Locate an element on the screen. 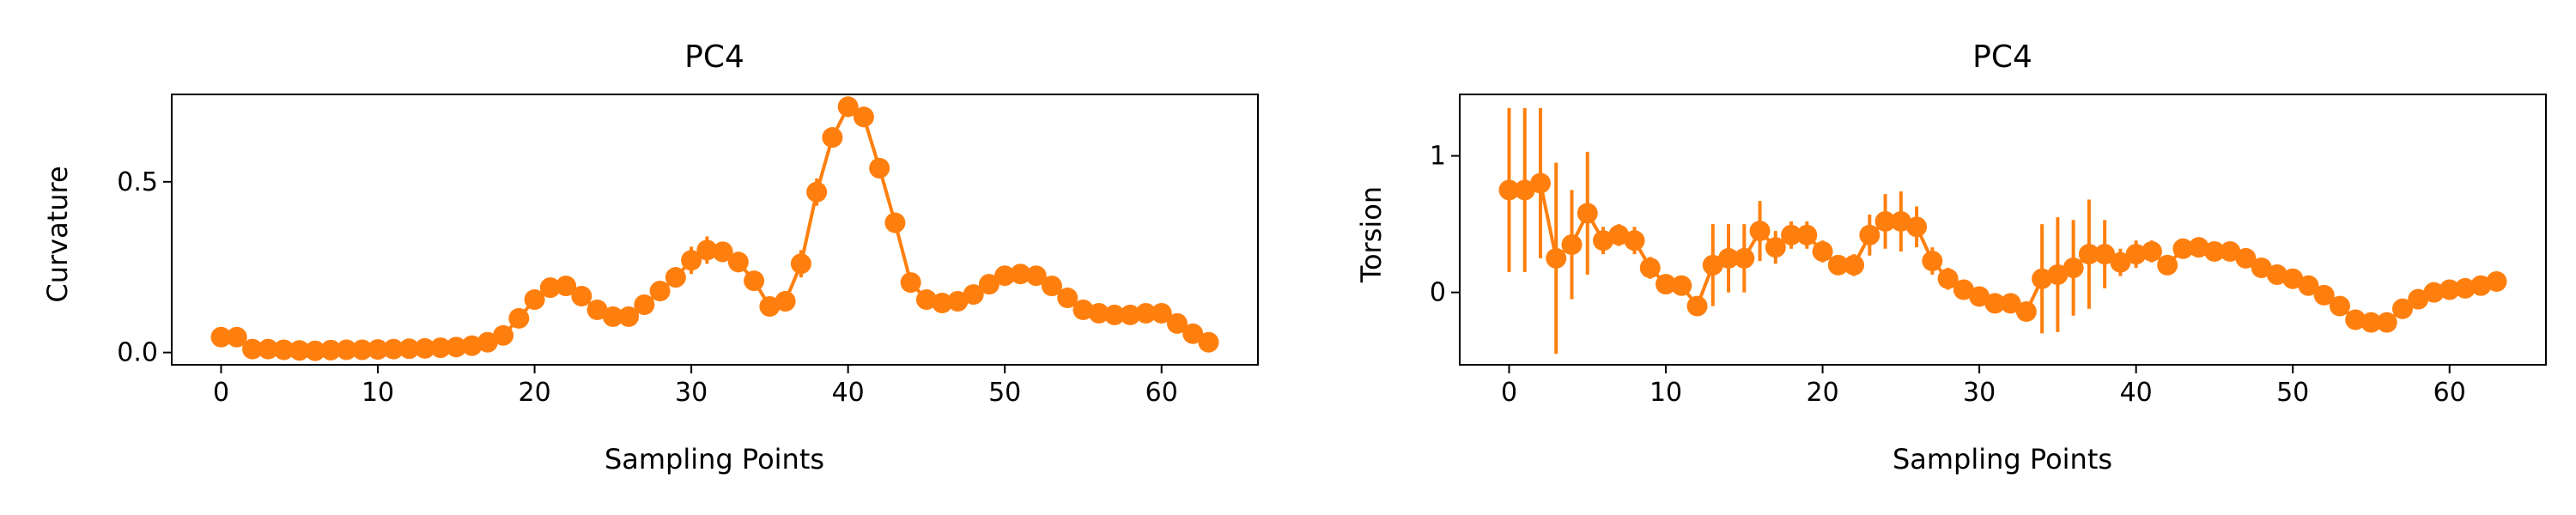 The width and height of the screenshot is (2576, 515). x-tick-label: 60 is located at coordinates (2449, 393).